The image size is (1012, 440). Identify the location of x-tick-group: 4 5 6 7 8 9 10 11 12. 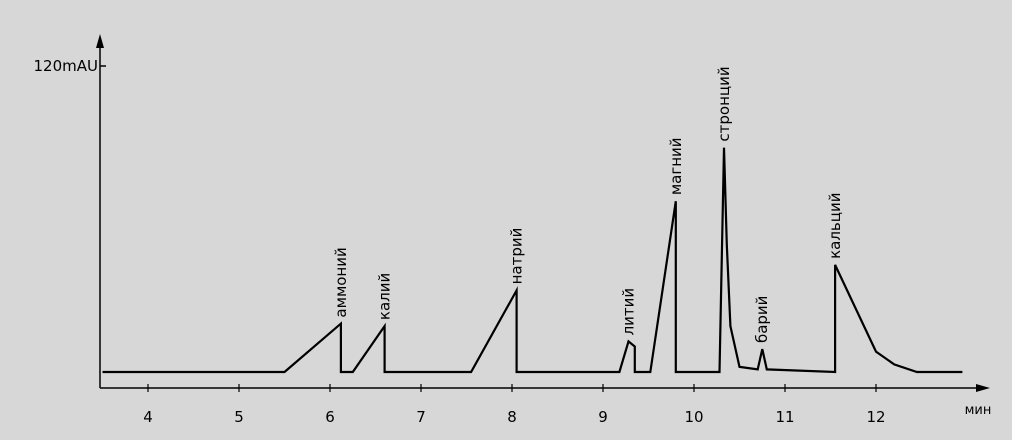
(514, 405).